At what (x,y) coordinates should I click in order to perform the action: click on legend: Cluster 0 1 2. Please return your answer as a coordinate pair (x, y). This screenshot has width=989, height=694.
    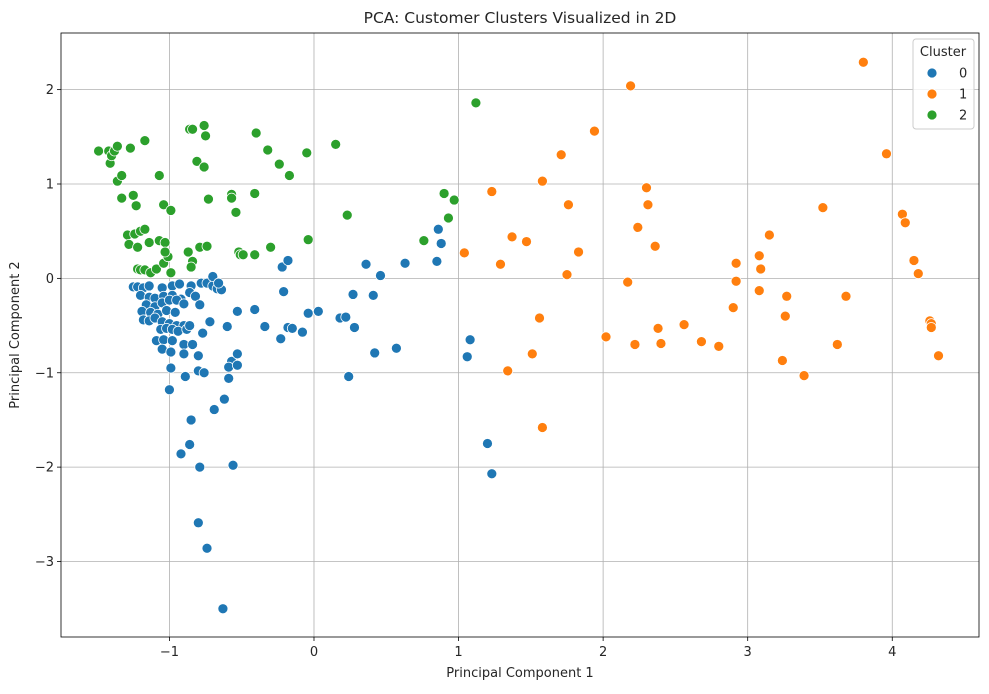
    Looking at the image, I should click on (943, 84).